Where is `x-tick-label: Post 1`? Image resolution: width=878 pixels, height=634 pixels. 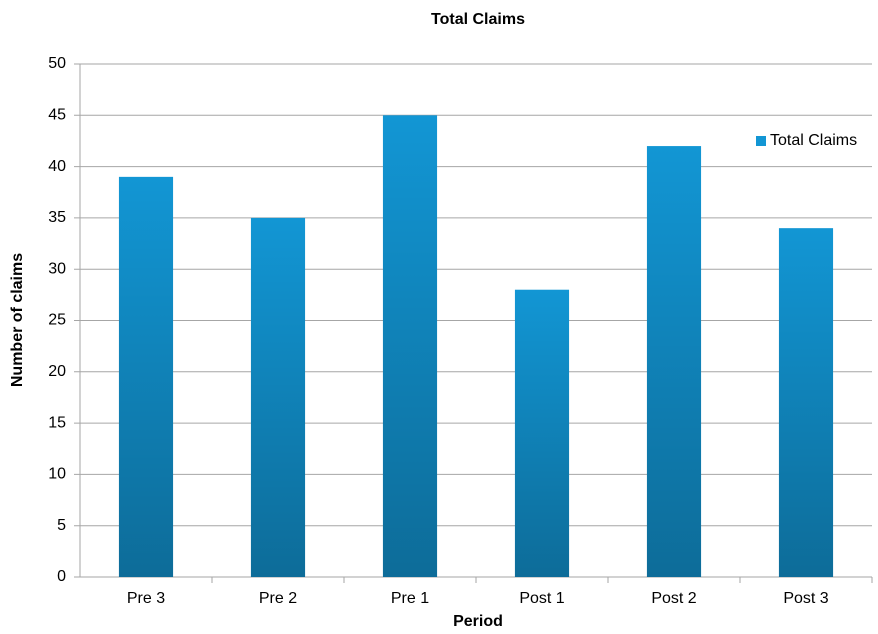 x-tick-label: Post 1 is located at coordinates (541, 598).